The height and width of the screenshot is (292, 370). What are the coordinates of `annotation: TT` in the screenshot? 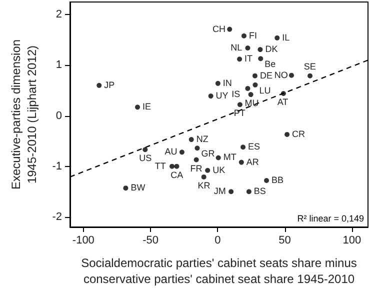 It's located at (160, 165).